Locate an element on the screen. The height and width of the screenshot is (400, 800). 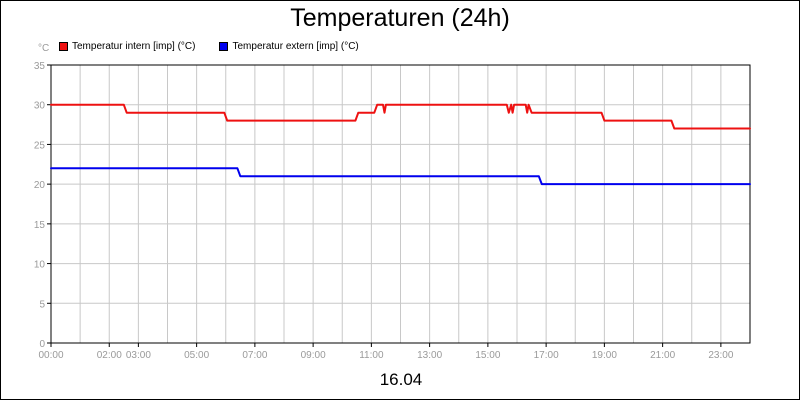
x-tick-label: 21:00 is located at coordinates (662, 355).